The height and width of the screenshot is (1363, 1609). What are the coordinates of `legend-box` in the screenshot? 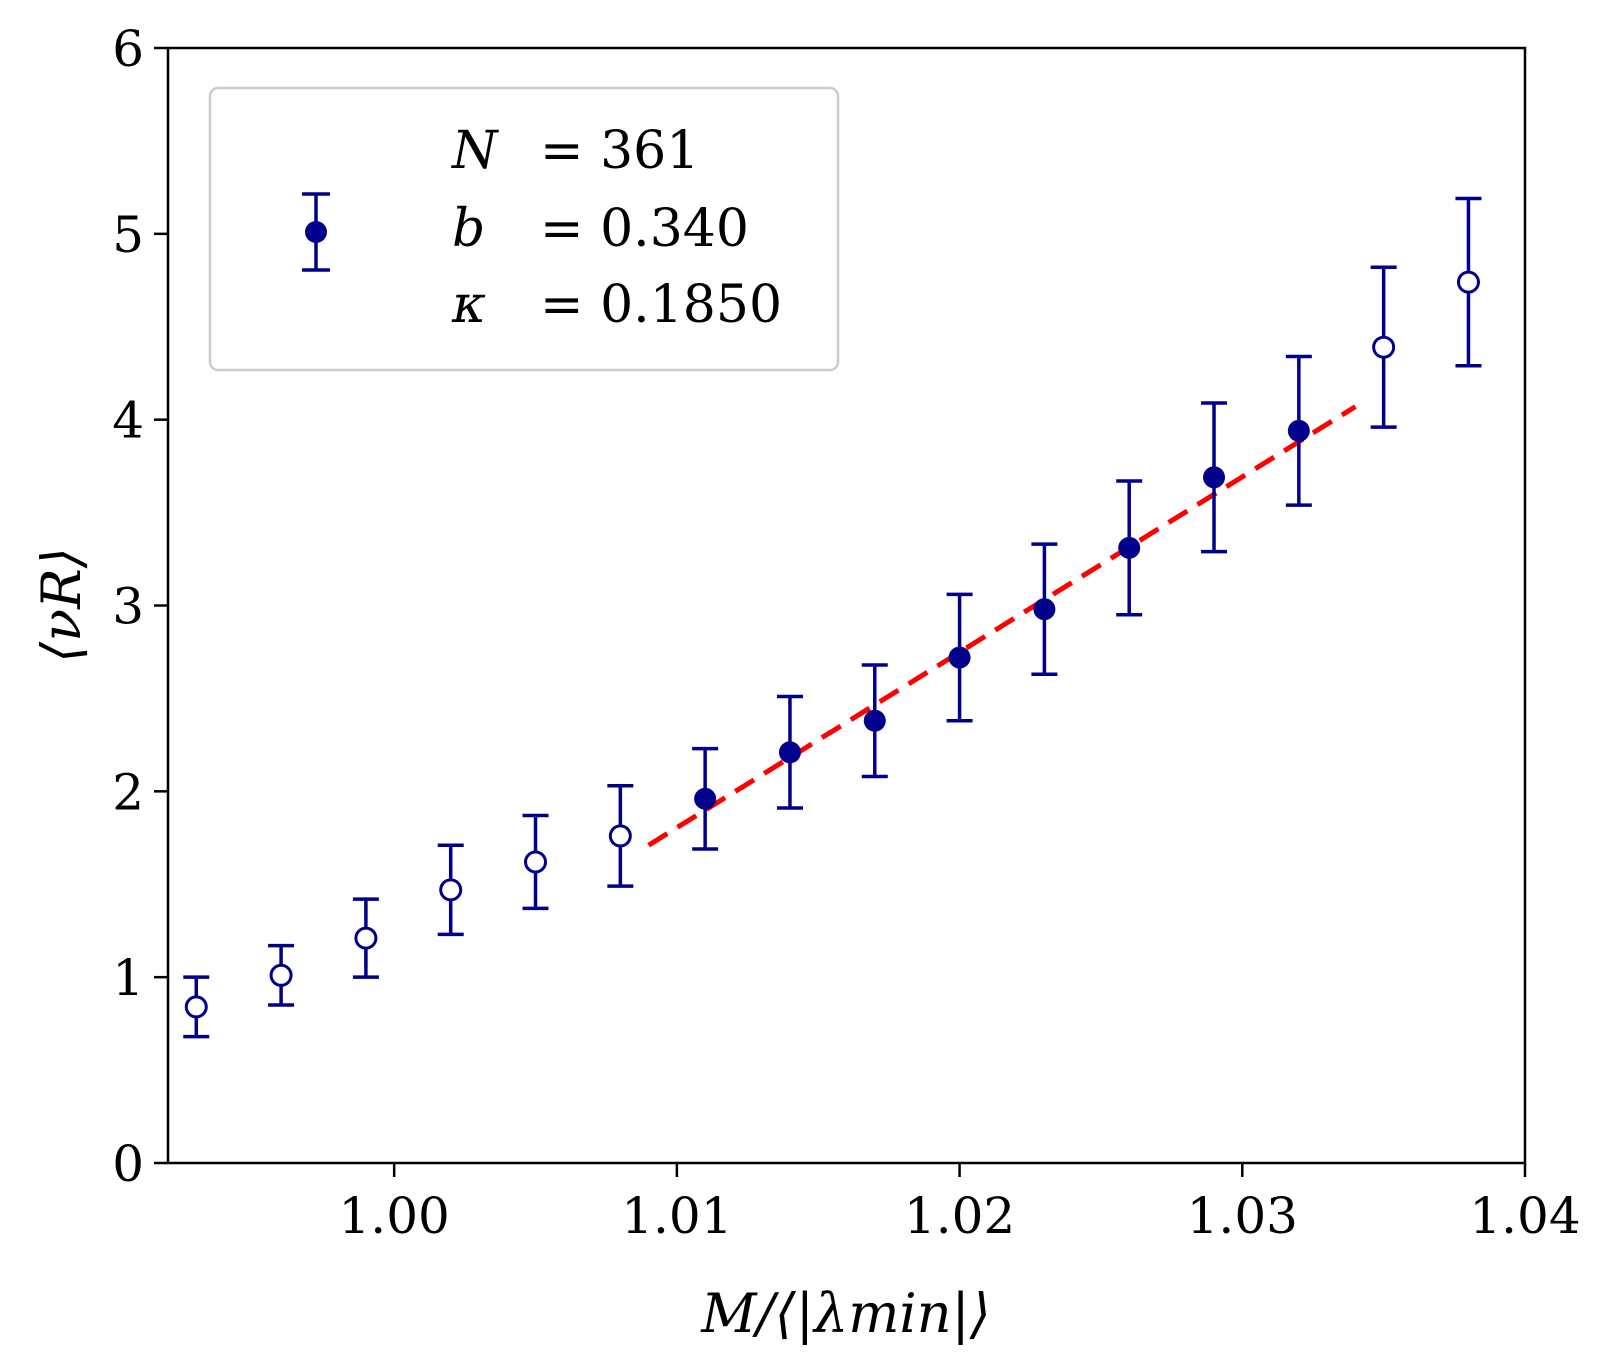 It's located at (524, 229).